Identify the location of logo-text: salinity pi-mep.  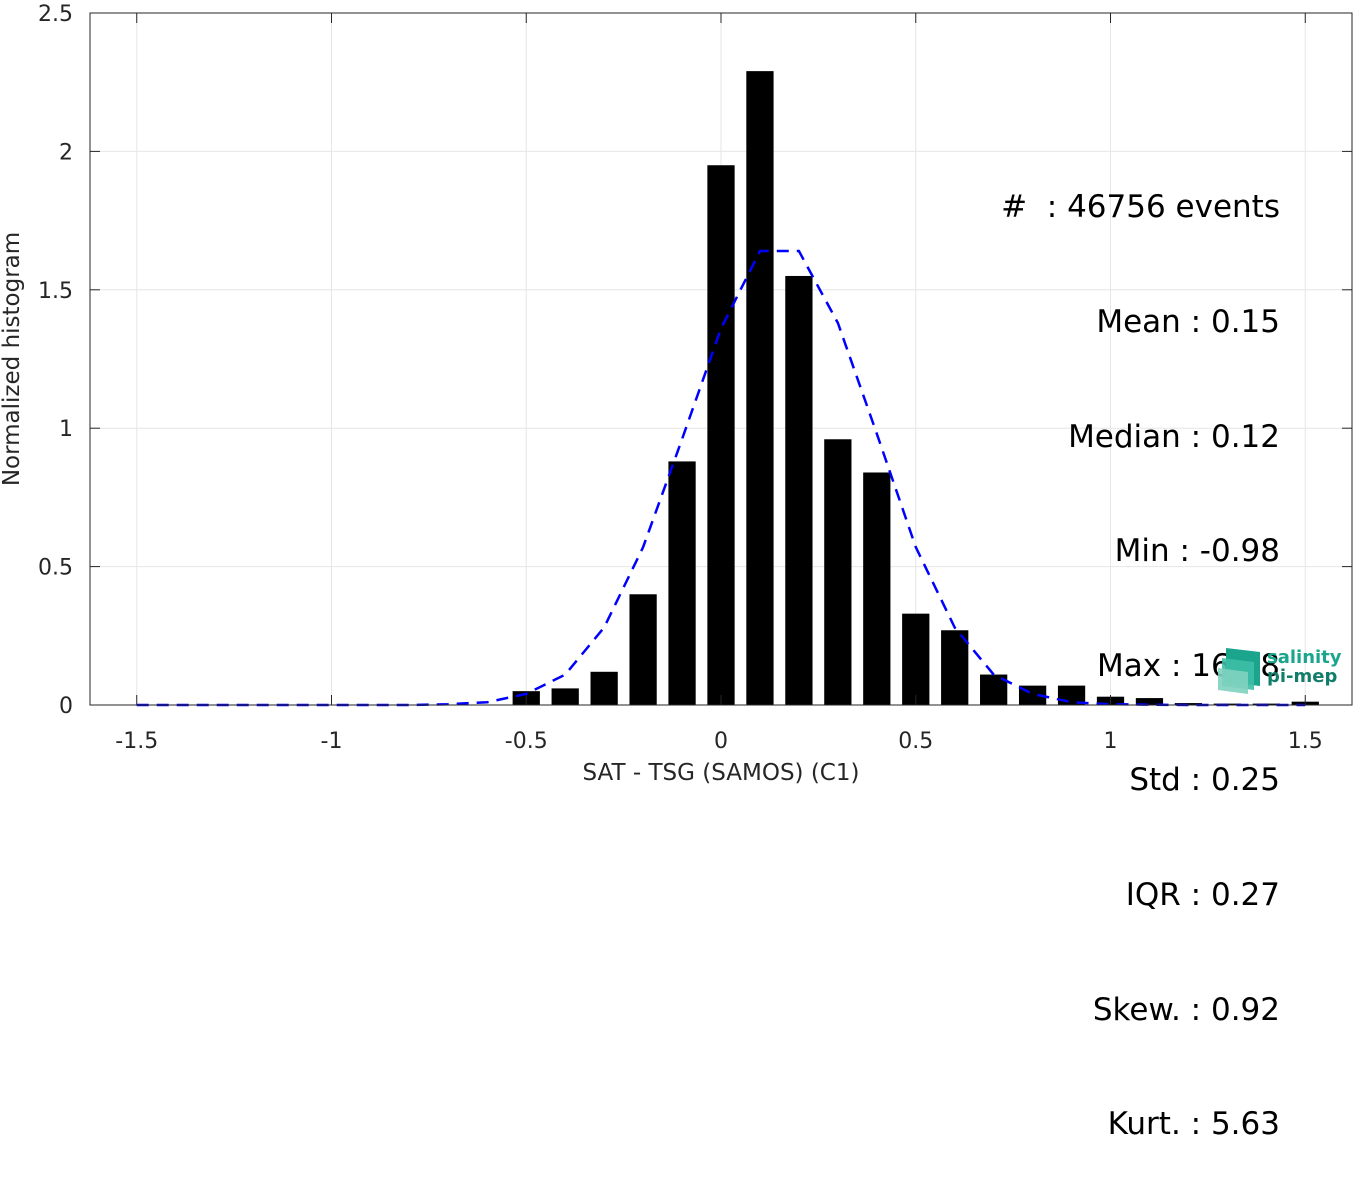
(1304, 667).